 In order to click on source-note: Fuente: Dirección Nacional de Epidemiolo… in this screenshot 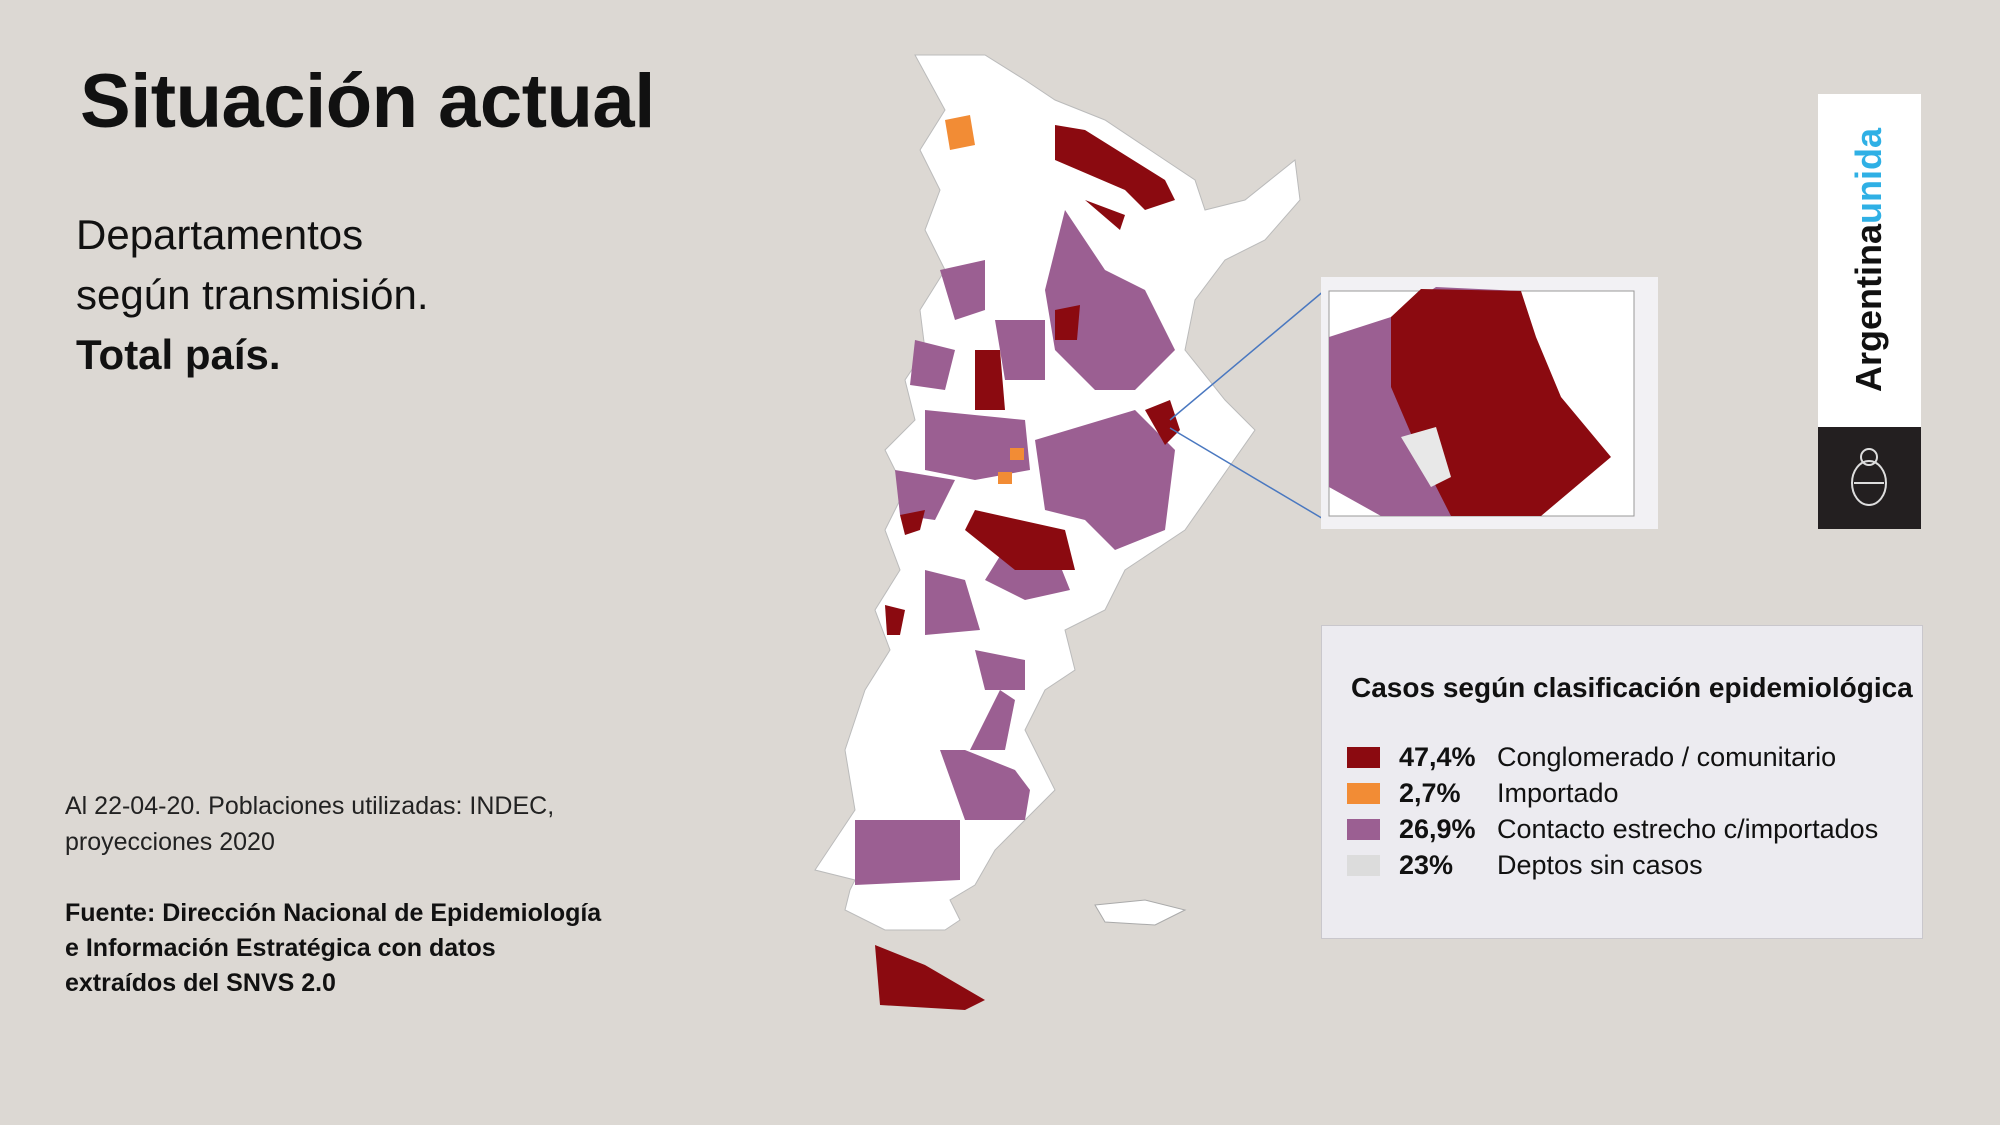, I will do `click(333, 948)`.